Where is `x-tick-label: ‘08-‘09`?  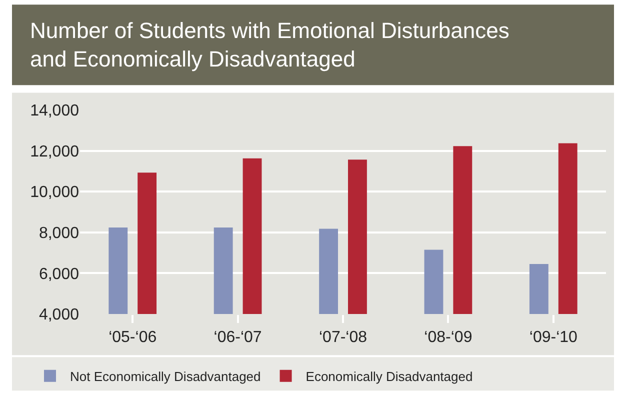 x-tick-label: ‘08-‘09 is located at coordinates (448, 337).